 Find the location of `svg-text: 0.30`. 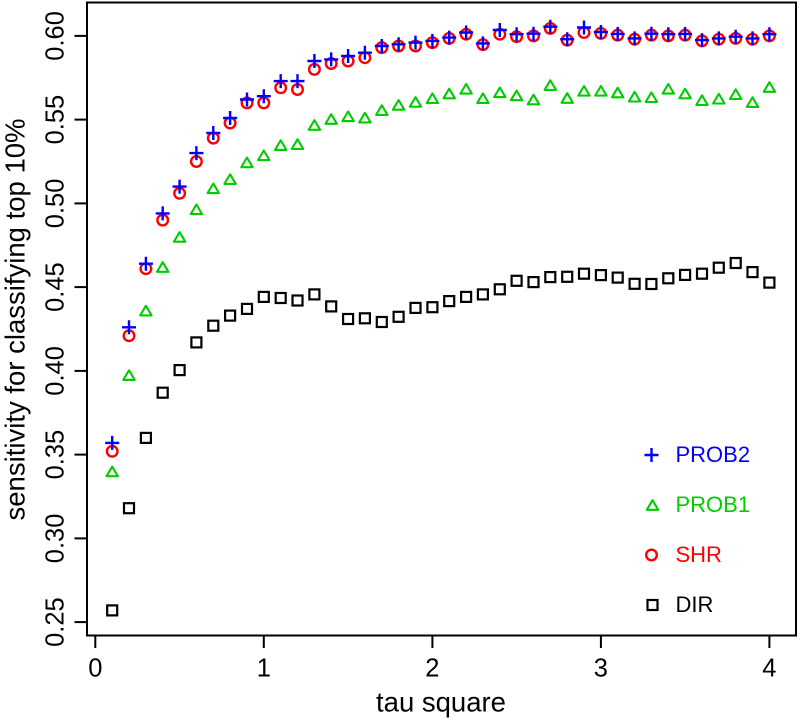

svg-text: 0.30 is located at coordinates (55, 539).